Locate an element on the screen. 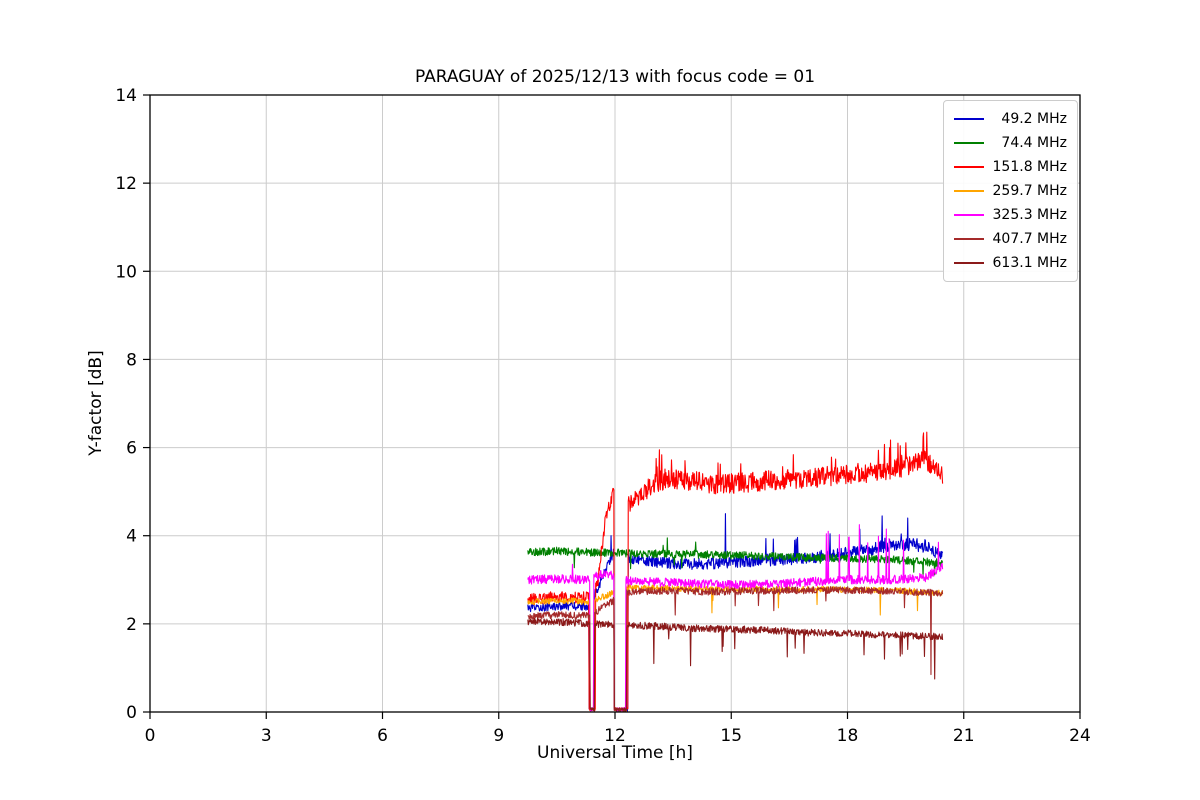 This screenshot has height=800, width=1200. x-tick-label: 18 is located at coordinates (848, 736).